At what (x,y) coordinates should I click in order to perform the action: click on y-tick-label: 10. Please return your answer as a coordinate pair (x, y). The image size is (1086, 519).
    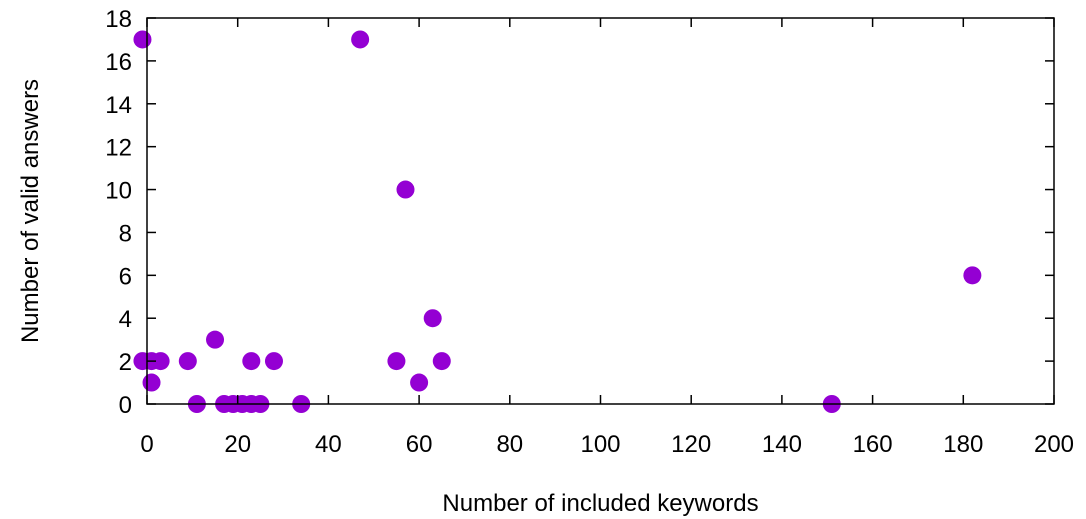
    Looking at the image, I should click on (118, 191).